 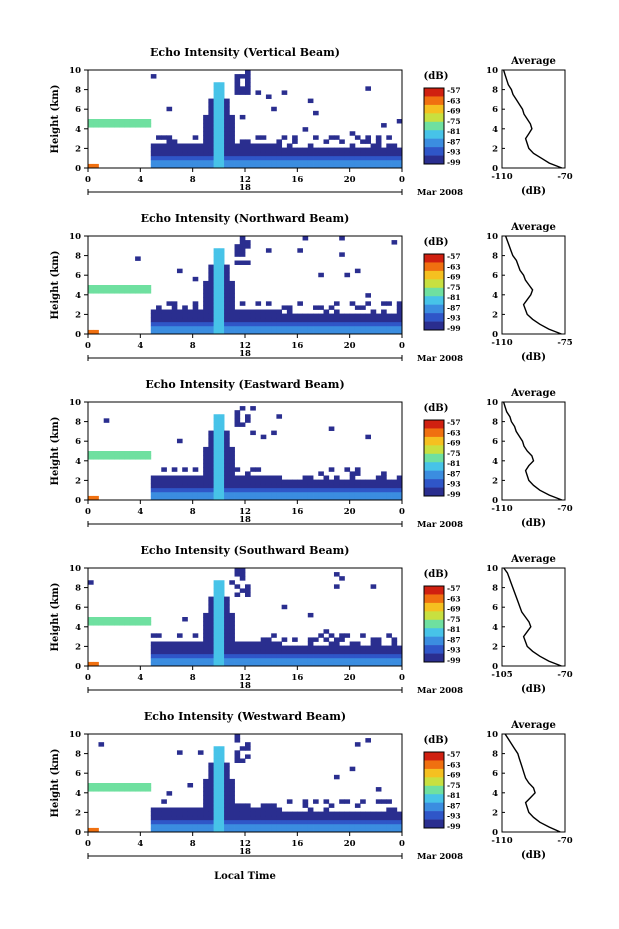 What do you see at coordinates (434, 450) in the screenshot?
I see `colorbar-swatch` at bounding box center [434, 450].